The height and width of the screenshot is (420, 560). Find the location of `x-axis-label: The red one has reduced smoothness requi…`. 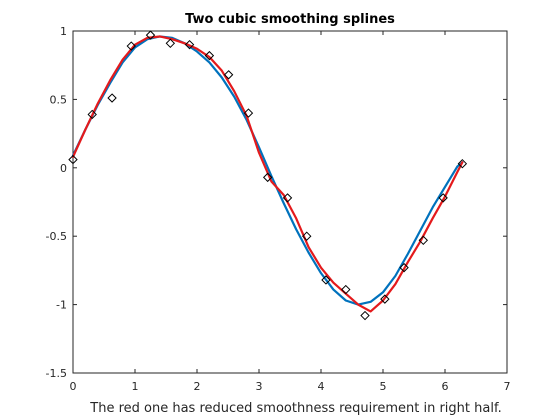

x-axis-label: The red one has reduced smoothness requi… is located at coordinates (295, 408).